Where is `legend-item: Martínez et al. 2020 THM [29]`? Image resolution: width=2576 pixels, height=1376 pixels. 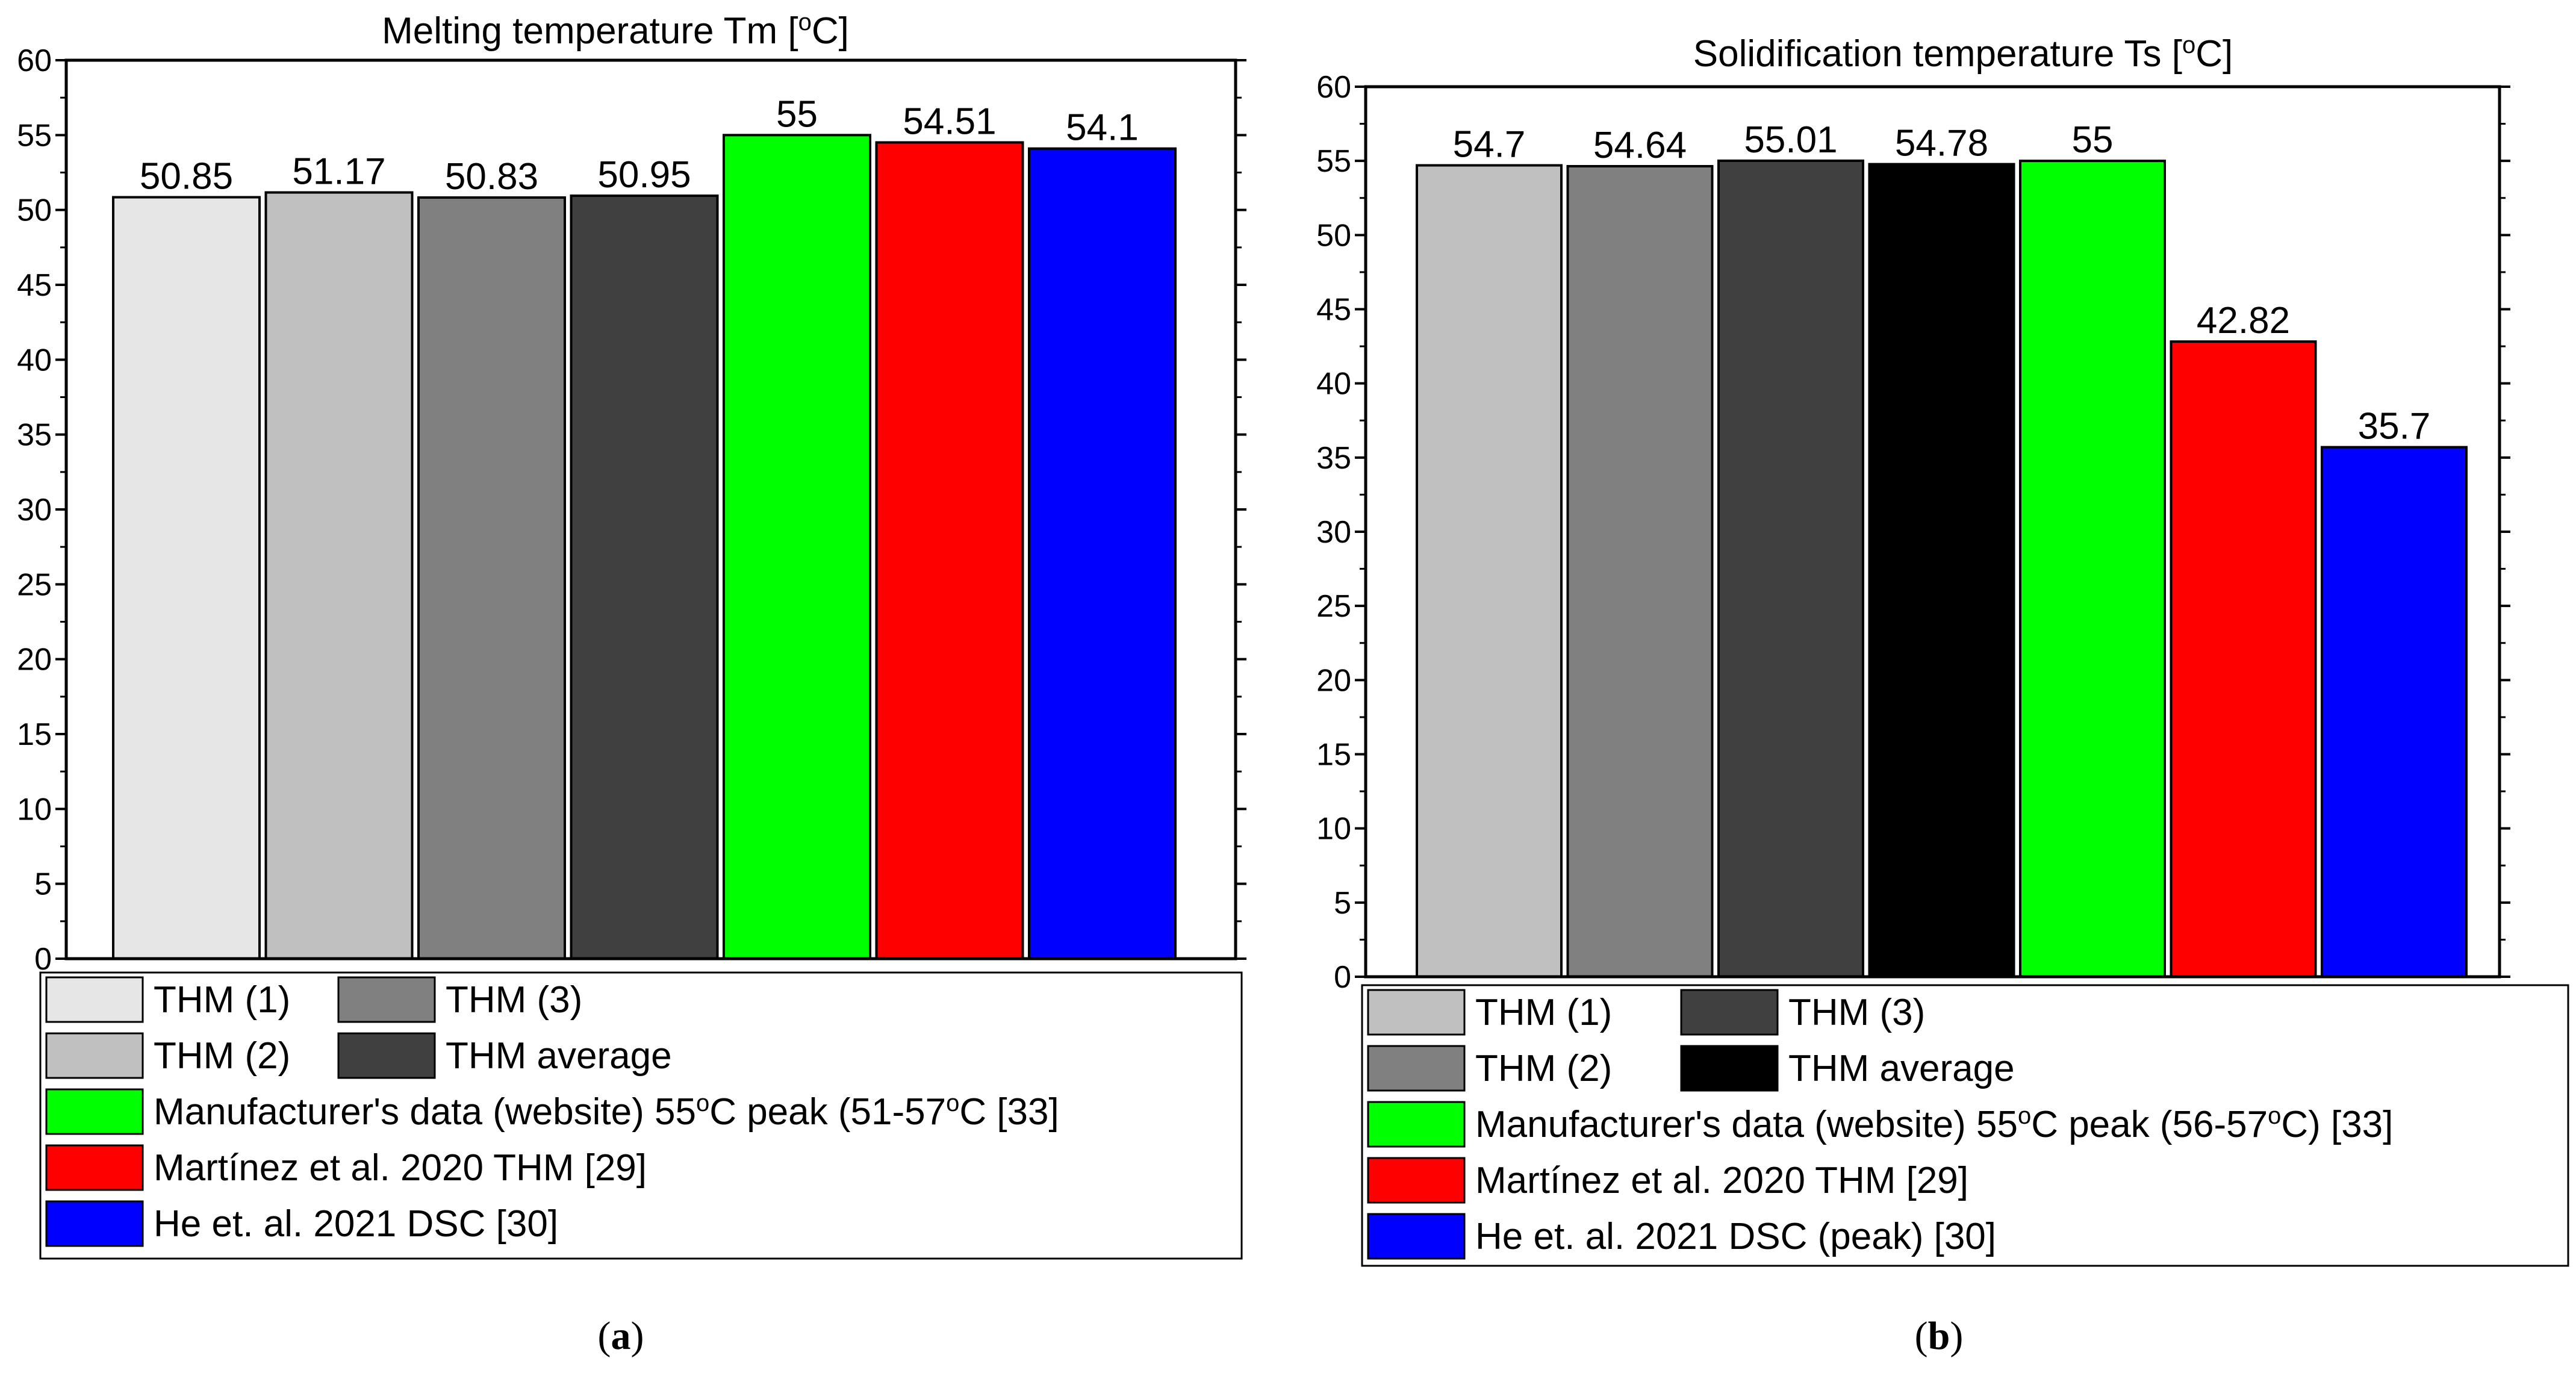 legend-item: Martínez et al. 2020 THM [29] is located at coordinates (1668, 1180).